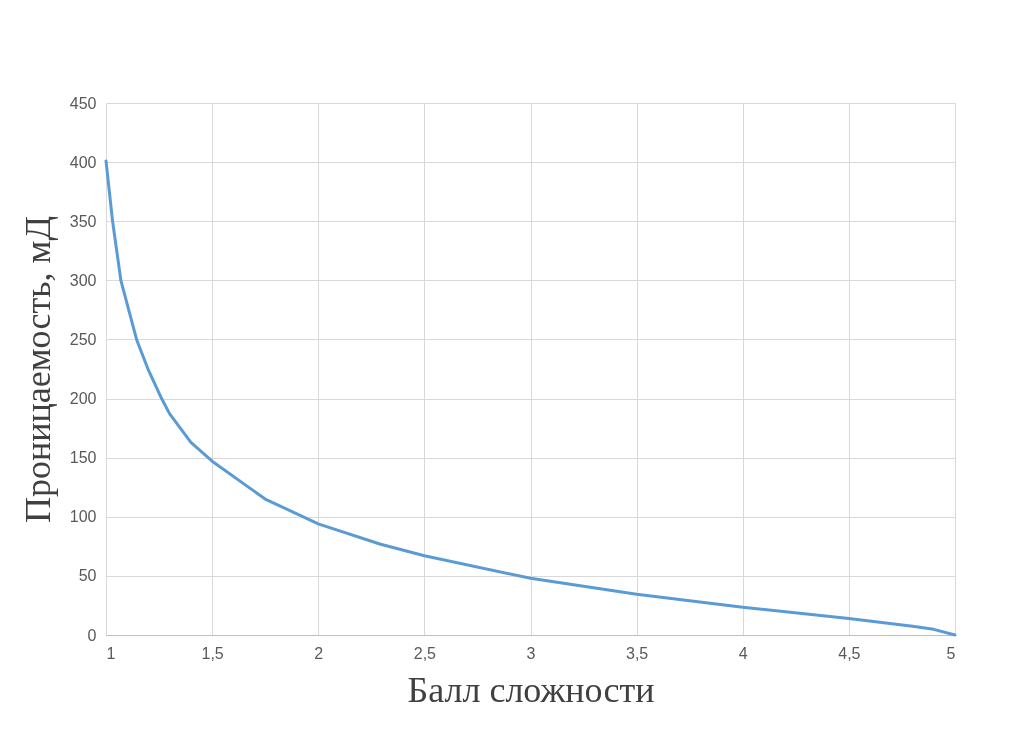 Image resolution: width=1026 pixels, height=747 pixels. Describe the element at coordinates (849, 653) in the screenshot. I see `x-tick-label: 4,5` at that location.